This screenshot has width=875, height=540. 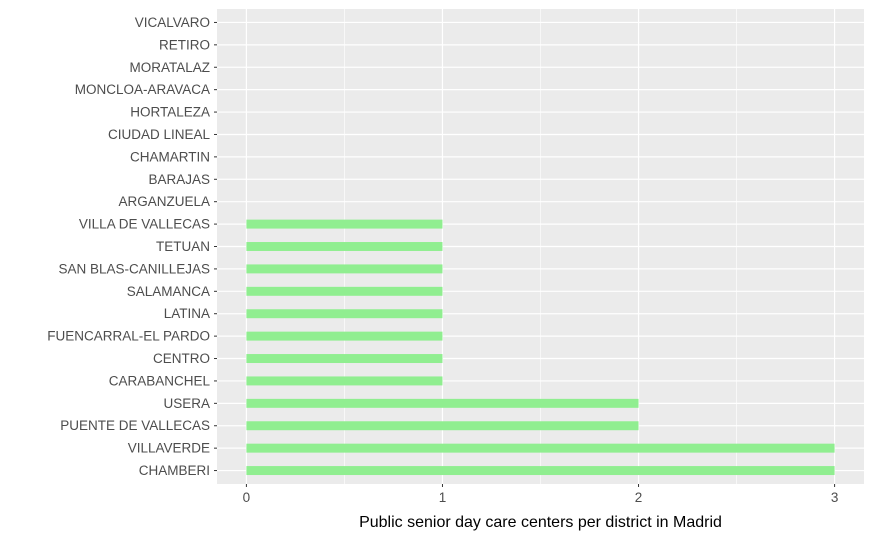 I want to click on y-tick-label: SALAMANCA, so click(x=168, y=291).